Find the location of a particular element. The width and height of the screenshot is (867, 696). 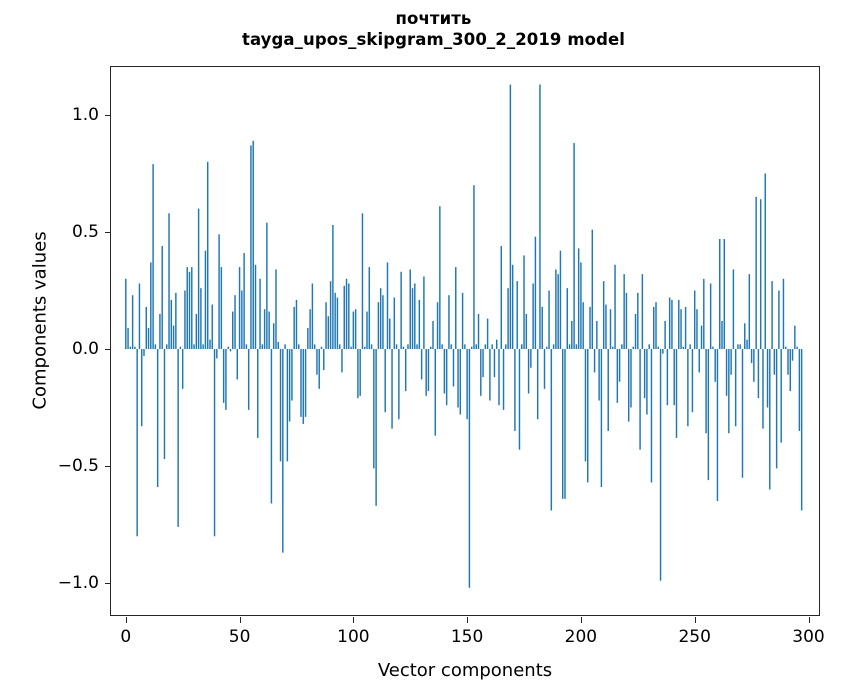

x-tick-label-4: 200 is located at coordinates (581, 637).